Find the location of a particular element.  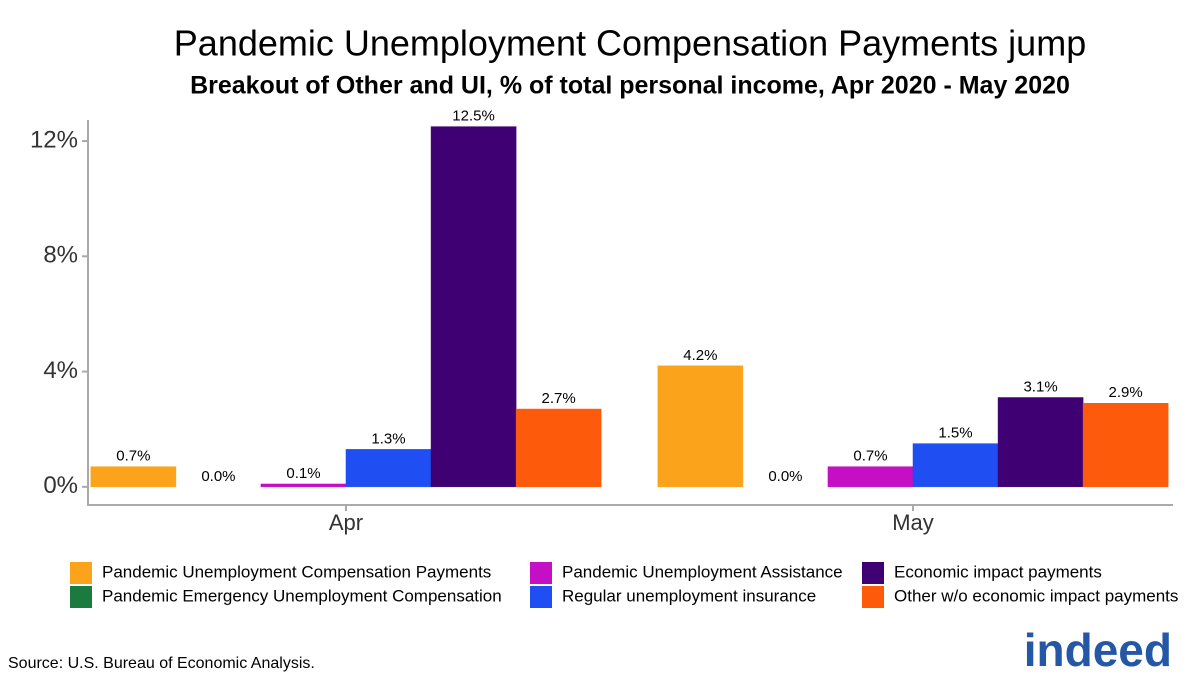

x-tick-label: May is located at coordinates (913, 522).